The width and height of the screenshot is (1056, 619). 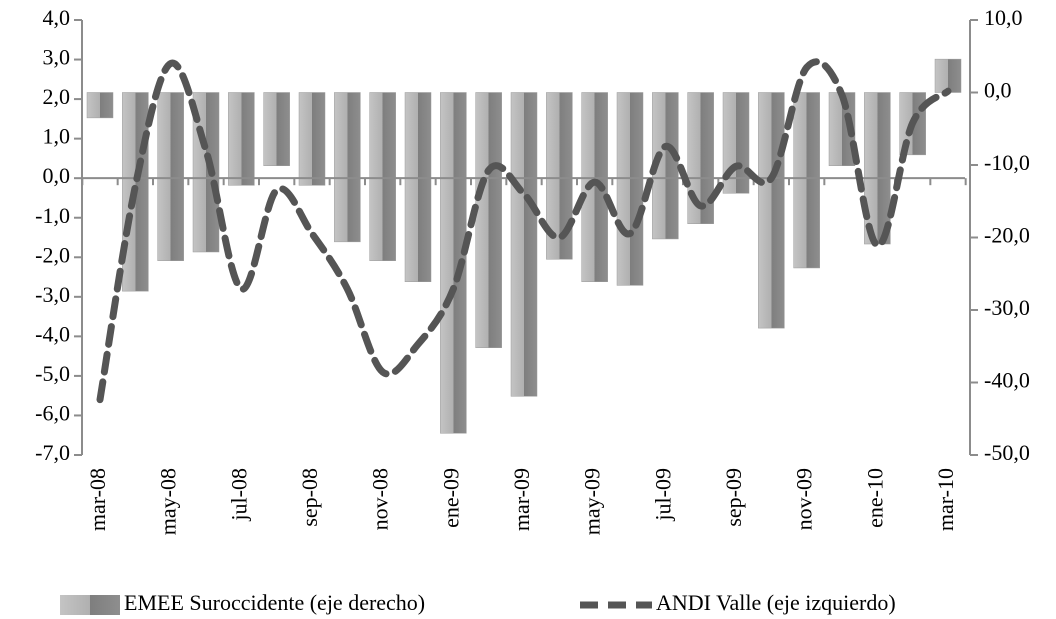 I want to click on y-tick-label: -2,0, so click(x=52, y=254).